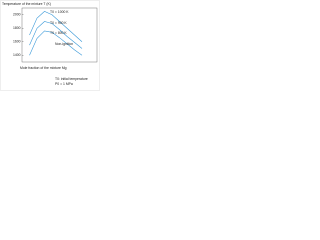 This screenshot has width=320, height=240. What do you see at coordinates (17, 15) in the screenshot?
I see `y-tick-label: 2000` at bounding box center [17, 15].